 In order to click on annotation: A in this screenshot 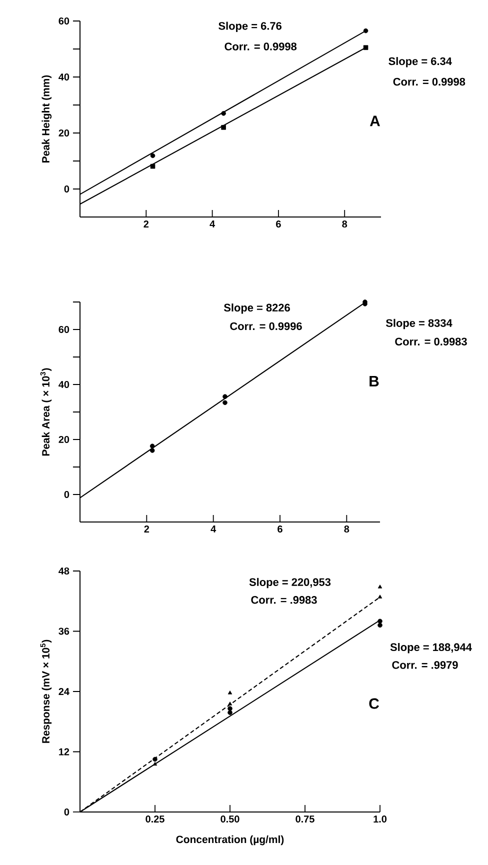, I will do `click(375, 121)`.